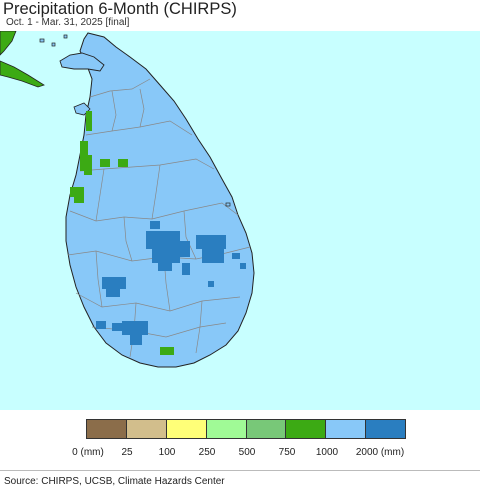 The image size is (480, 490). I want to click on neighbor-land-rameswaram, so click(22, 74).